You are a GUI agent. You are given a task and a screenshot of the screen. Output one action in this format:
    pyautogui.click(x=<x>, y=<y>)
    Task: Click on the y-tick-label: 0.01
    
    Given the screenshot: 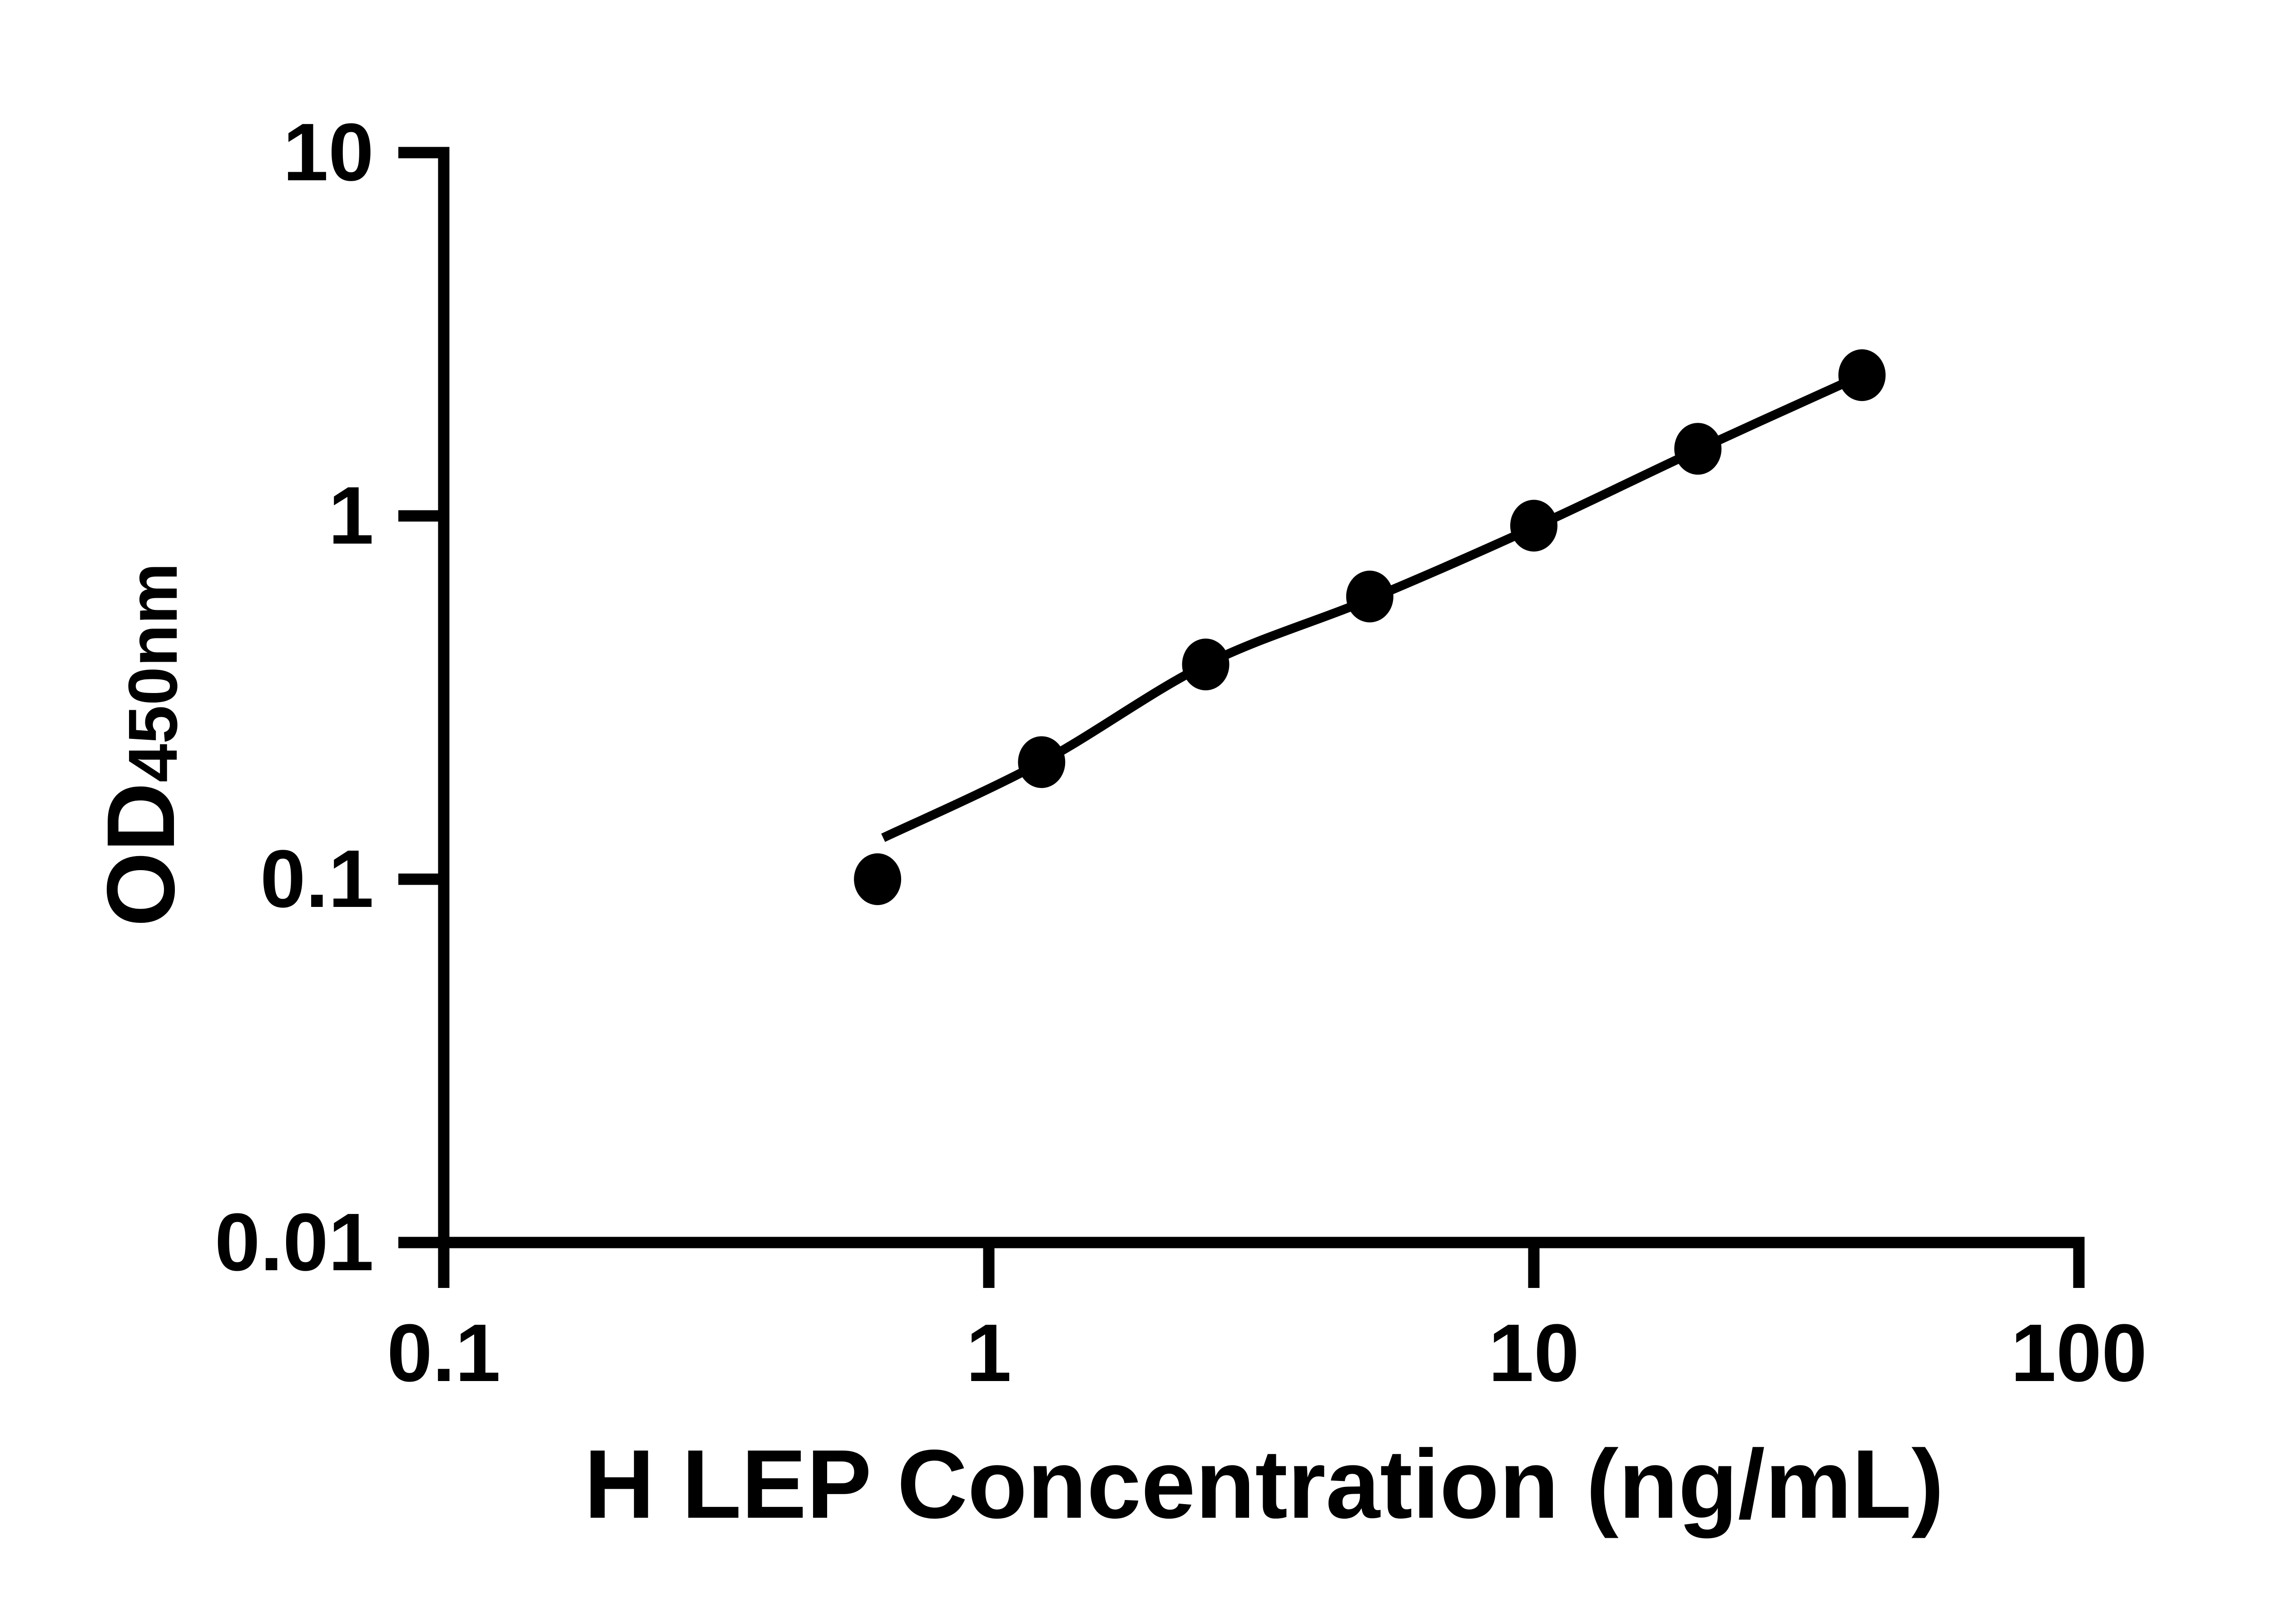 What is the action you would take?
    pyautogui.click(x=294, y=1242)
    